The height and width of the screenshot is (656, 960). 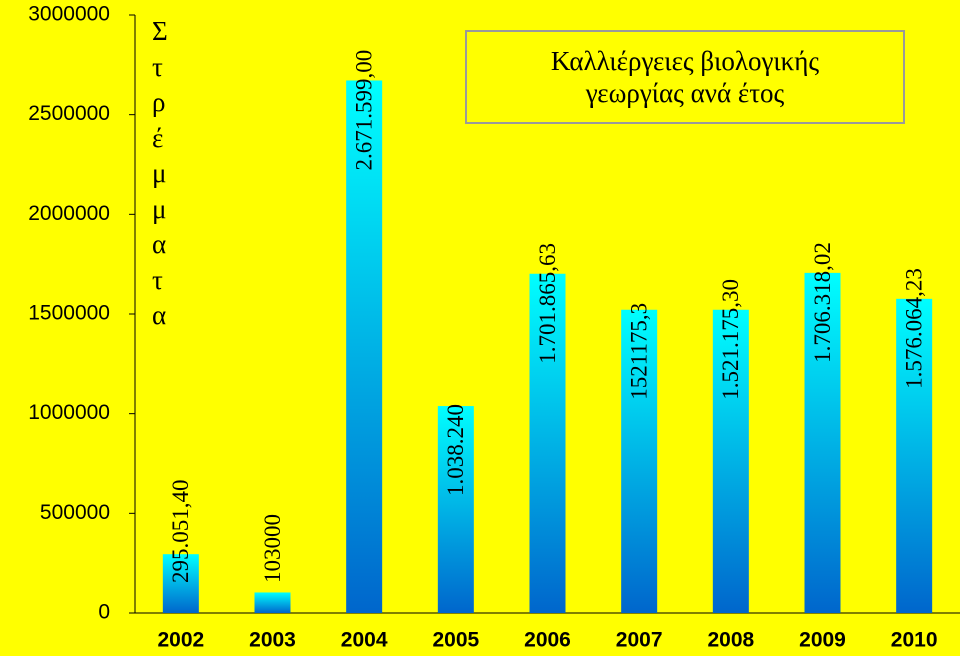 What do you see at coordinates (730, 640) in the screenshot?
I see `x-tick-label: 2008` at bounding box center [730, 640].